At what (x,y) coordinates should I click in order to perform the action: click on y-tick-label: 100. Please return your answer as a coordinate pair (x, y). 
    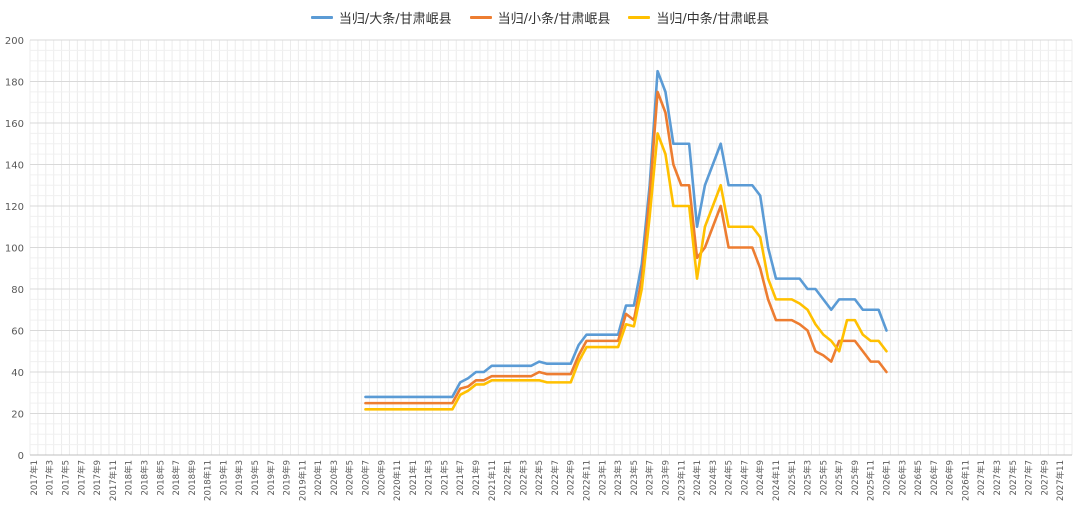
    Looking at the image, I should click on (14, 249).